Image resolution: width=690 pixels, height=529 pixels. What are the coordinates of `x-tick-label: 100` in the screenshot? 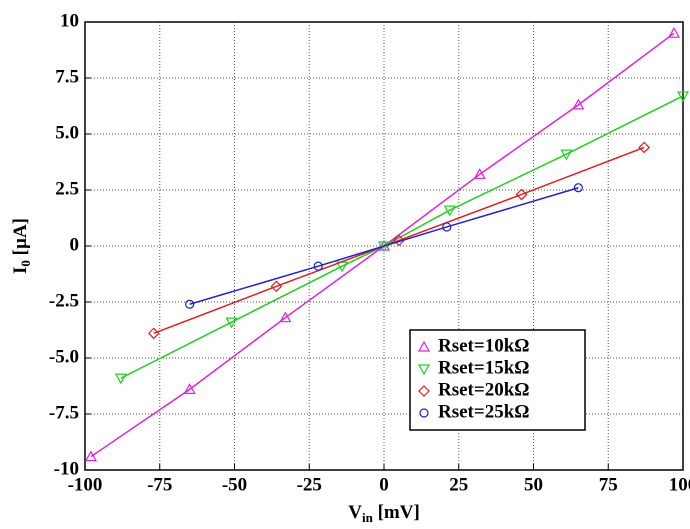 It's located at (679, 484).